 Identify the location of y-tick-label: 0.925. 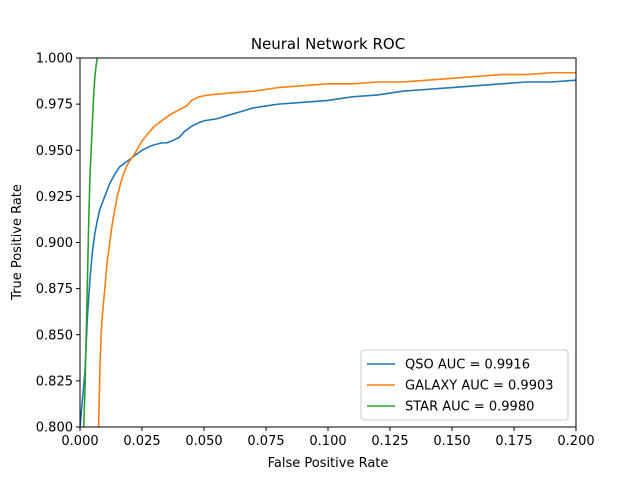
(54, 197).